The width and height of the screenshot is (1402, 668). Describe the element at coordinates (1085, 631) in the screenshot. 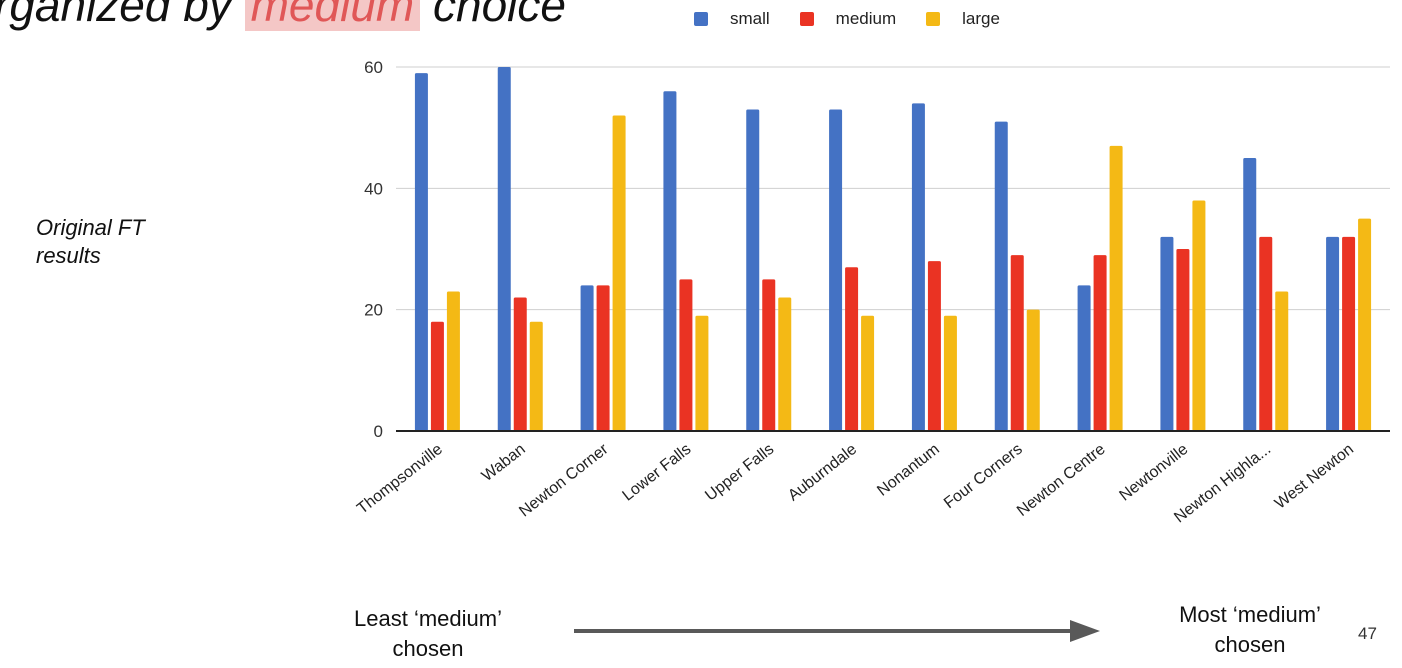

I see `direction-arrow-head` at that location.